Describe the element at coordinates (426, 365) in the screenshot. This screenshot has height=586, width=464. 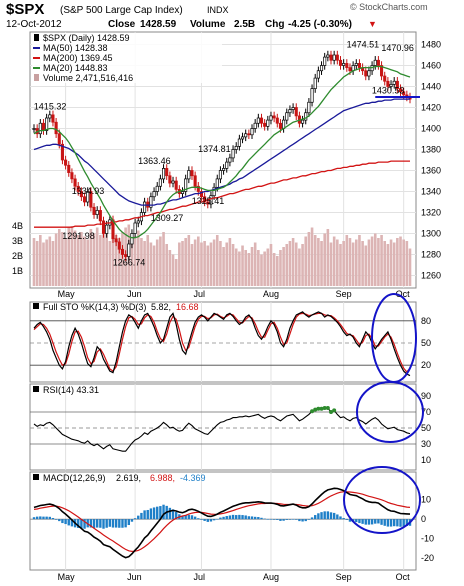
I see `sto-tick-label: 20` at that location.